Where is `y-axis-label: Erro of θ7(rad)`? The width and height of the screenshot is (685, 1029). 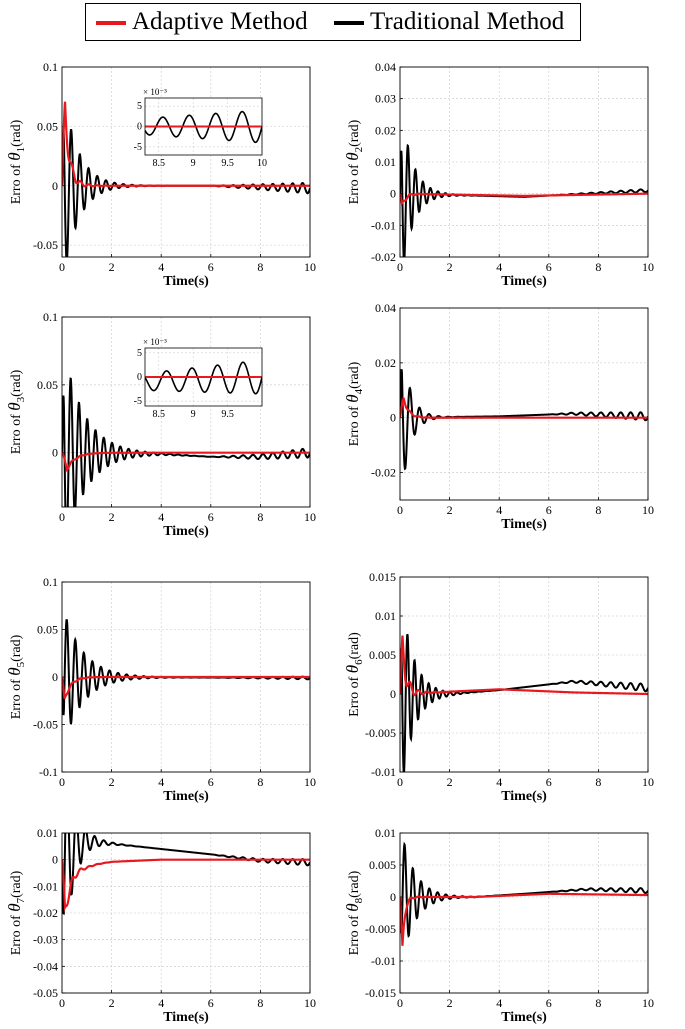 y-axis-label: Erro of θ7(rad) is located at coordinates (16, 912).